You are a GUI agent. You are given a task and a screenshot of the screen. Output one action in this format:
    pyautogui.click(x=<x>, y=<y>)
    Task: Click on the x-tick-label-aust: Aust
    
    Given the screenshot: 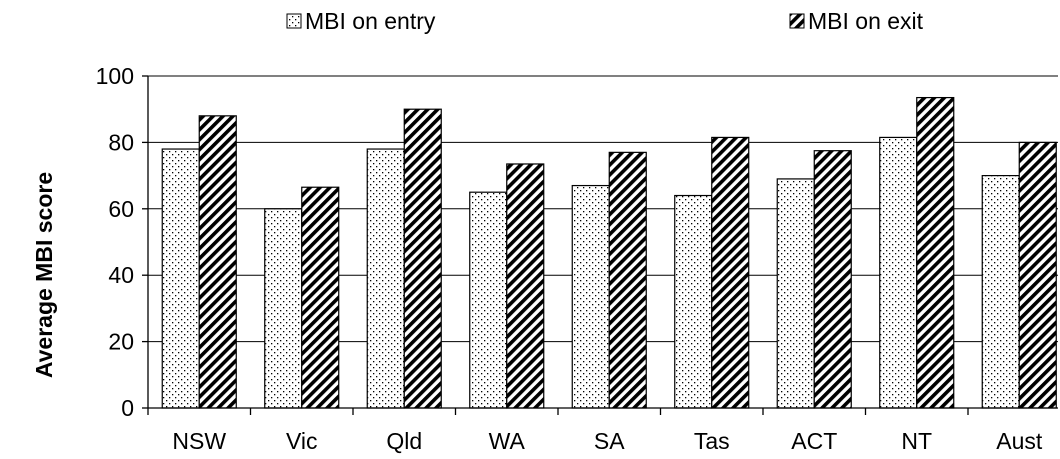 What is the action you would take?
    pyautogui.click(x=1019, y=441)
    